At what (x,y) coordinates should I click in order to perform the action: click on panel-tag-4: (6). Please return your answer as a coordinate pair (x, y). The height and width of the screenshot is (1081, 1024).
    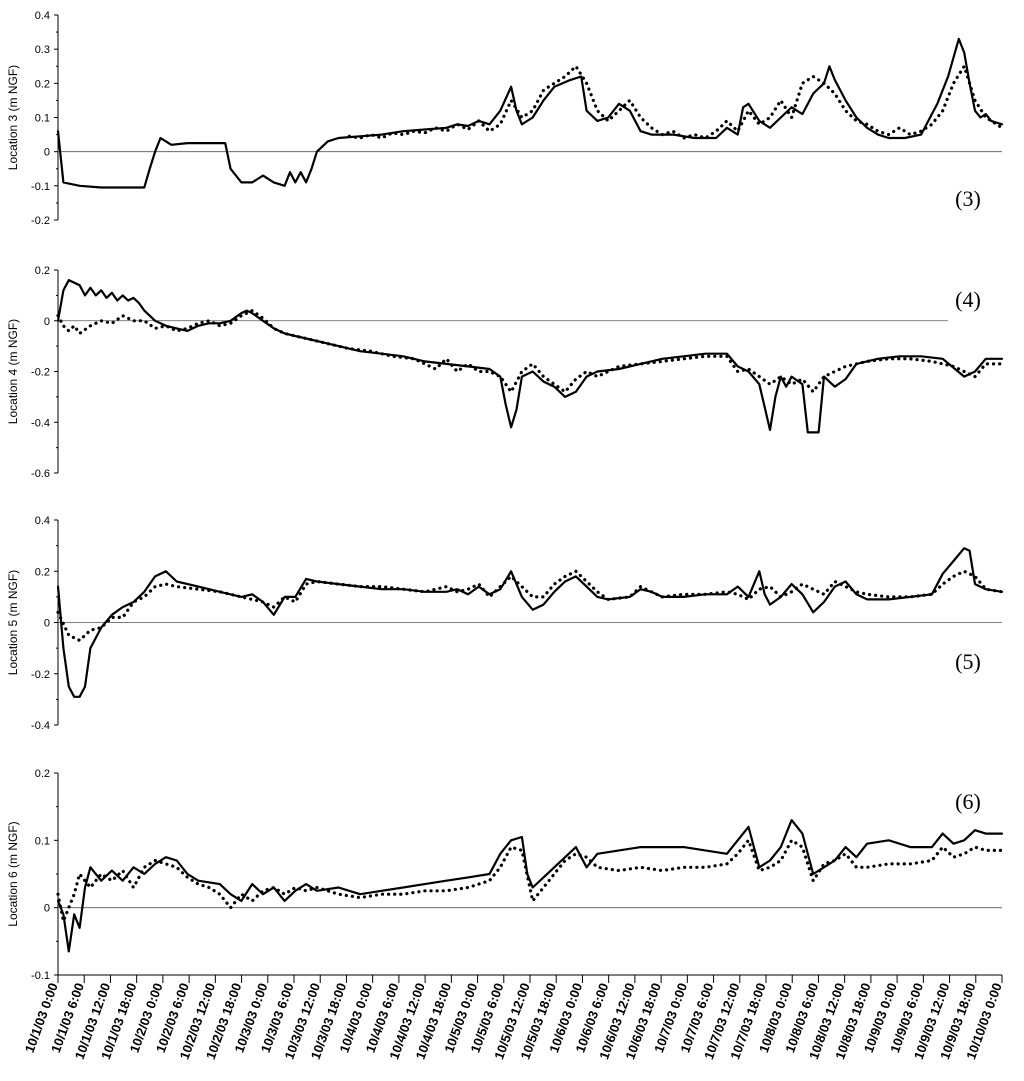
    Looking at the image, I should click on (968, 801).